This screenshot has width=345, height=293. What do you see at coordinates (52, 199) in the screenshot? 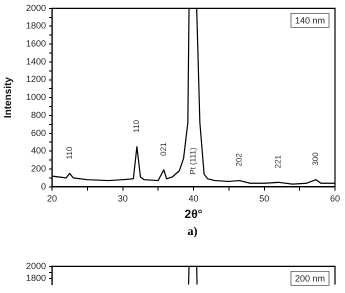
I see `x-tick-label: 20` at bounding box center [52, 199].